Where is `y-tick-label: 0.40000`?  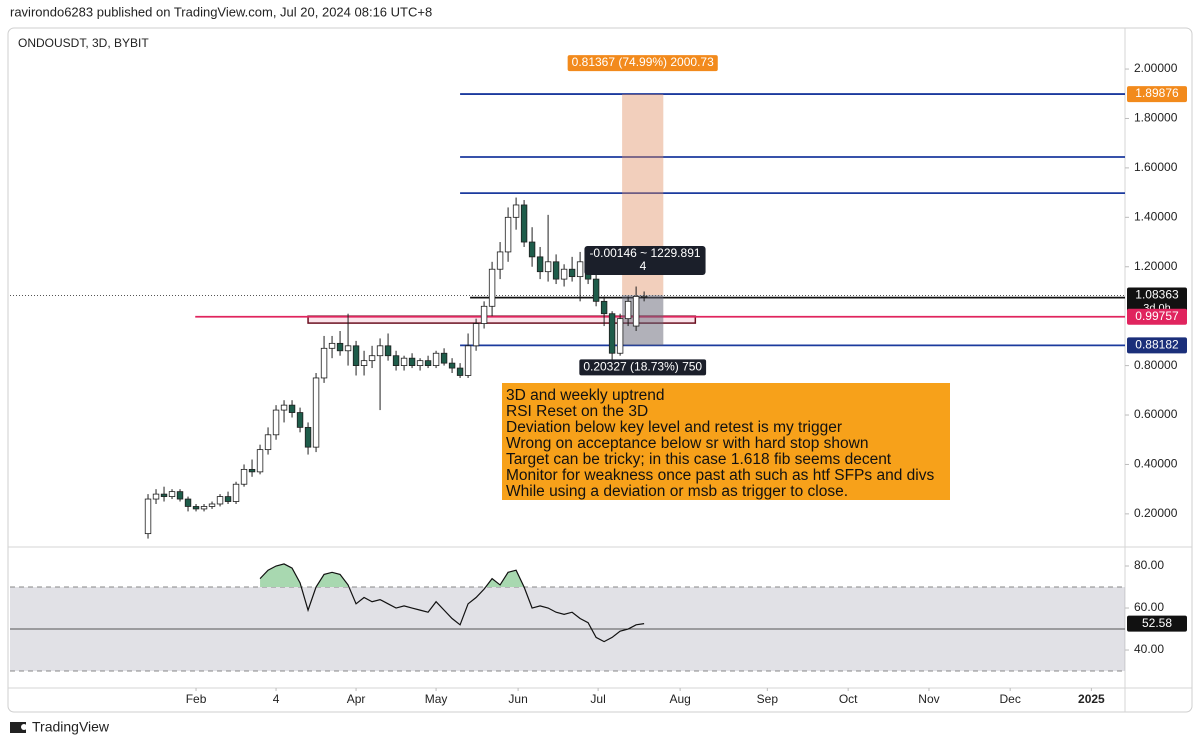
y-tick-label: 0.40000 is located at coordinates (1156, 464).